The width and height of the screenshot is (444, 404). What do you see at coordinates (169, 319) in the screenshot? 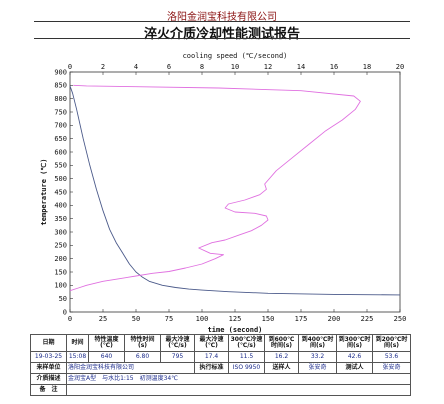
I see `x-bottom-tick-label: 75` at bounding box center [169, 319].